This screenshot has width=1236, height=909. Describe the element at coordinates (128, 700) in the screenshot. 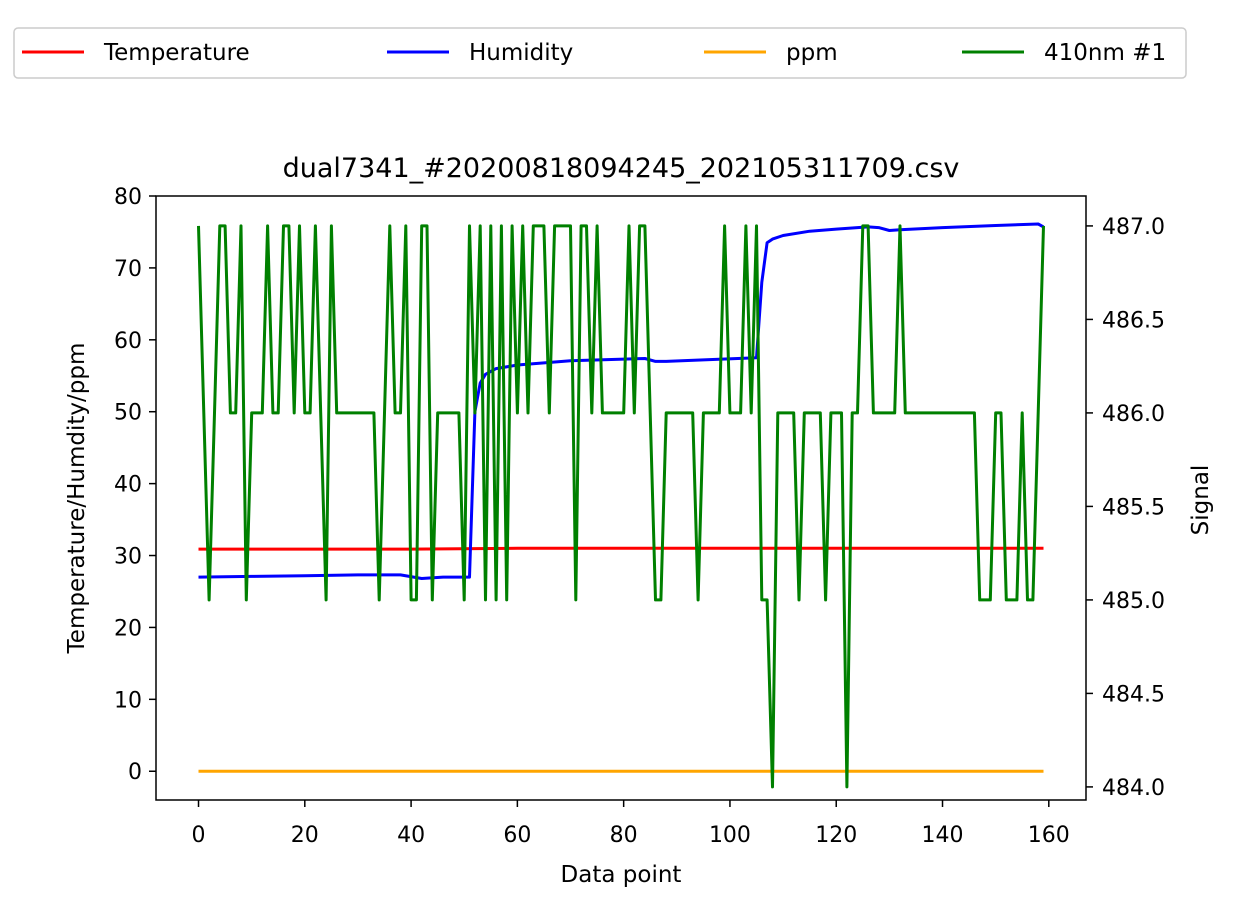

I see `y-tick-label: 10` at that location.